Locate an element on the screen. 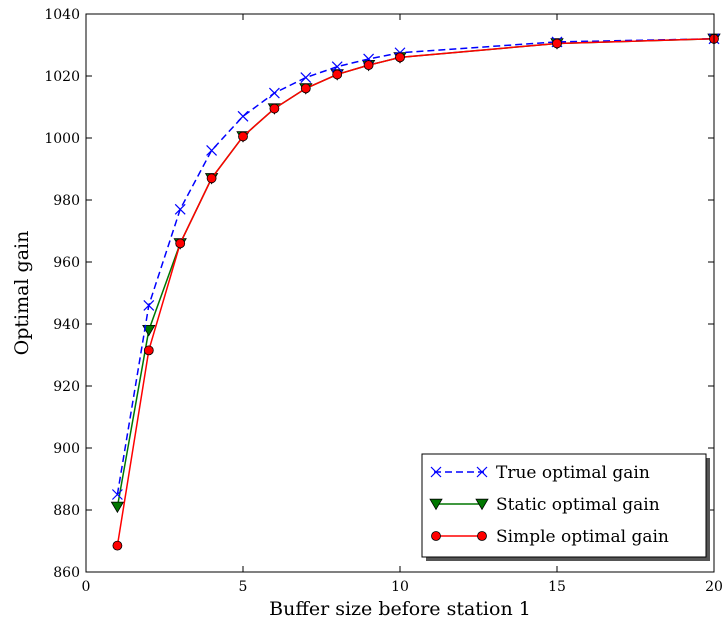 The width and height of the screenshot is (724, 627). x-tick-label: 10 is located at coordinates (400, 587).